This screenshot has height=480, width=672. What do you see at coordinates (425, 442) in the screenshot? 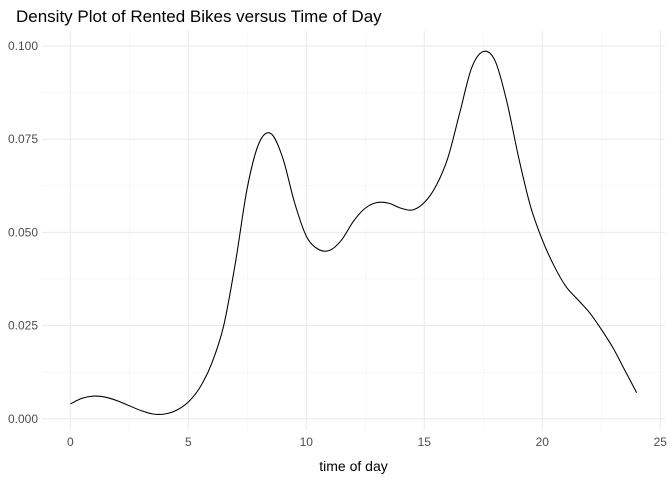
I see `x-tick-label: 15` at bounding box center [425, 442].